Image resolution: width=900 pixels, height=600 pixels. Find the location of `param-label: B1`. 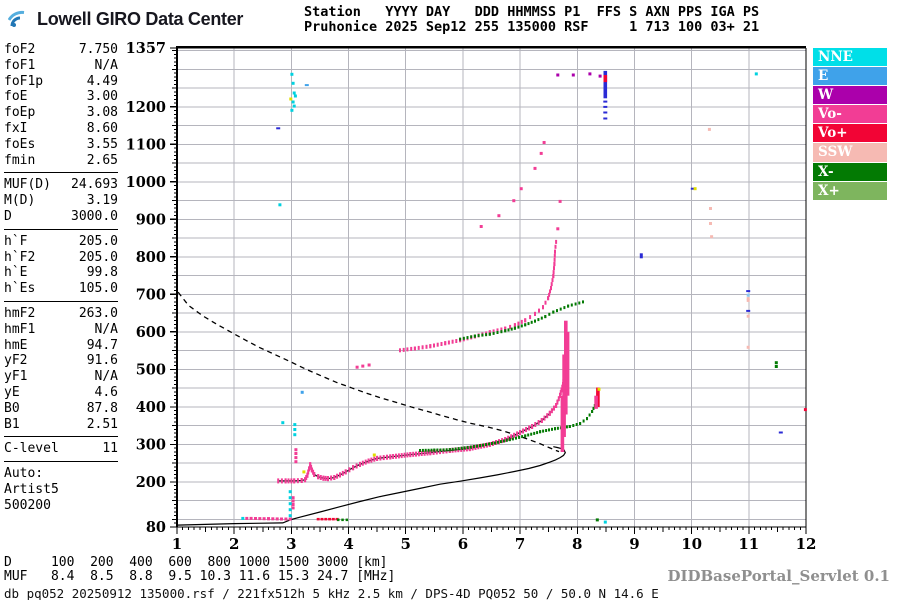

param-label: B1 is located at coordinates (12, 424).